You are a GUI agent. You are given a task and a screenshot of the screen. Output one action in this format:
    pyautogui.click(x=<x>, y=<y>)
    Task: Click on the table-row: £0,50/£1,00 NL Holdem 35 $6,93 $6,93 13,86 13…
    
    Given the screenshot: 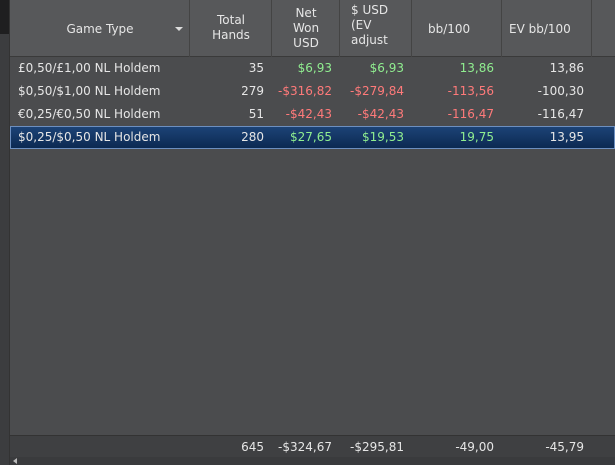 What is the action you would take?
    pyautogui.click(x=312, y=68)
    